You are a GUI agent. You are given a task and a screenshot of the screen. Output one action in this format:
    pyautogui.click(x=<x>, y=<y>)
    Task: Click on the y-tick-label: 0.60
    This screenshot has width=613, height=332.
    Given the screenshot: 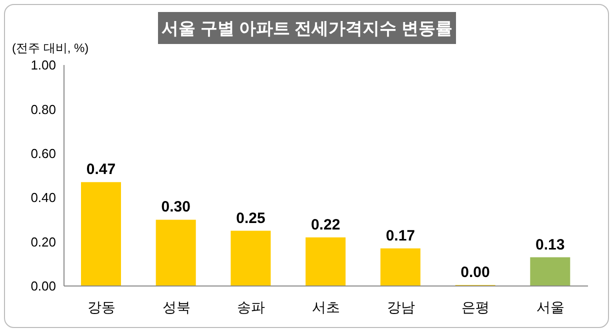 What is the action you would take?
    pyautogui.click(x=43, y=154)
    